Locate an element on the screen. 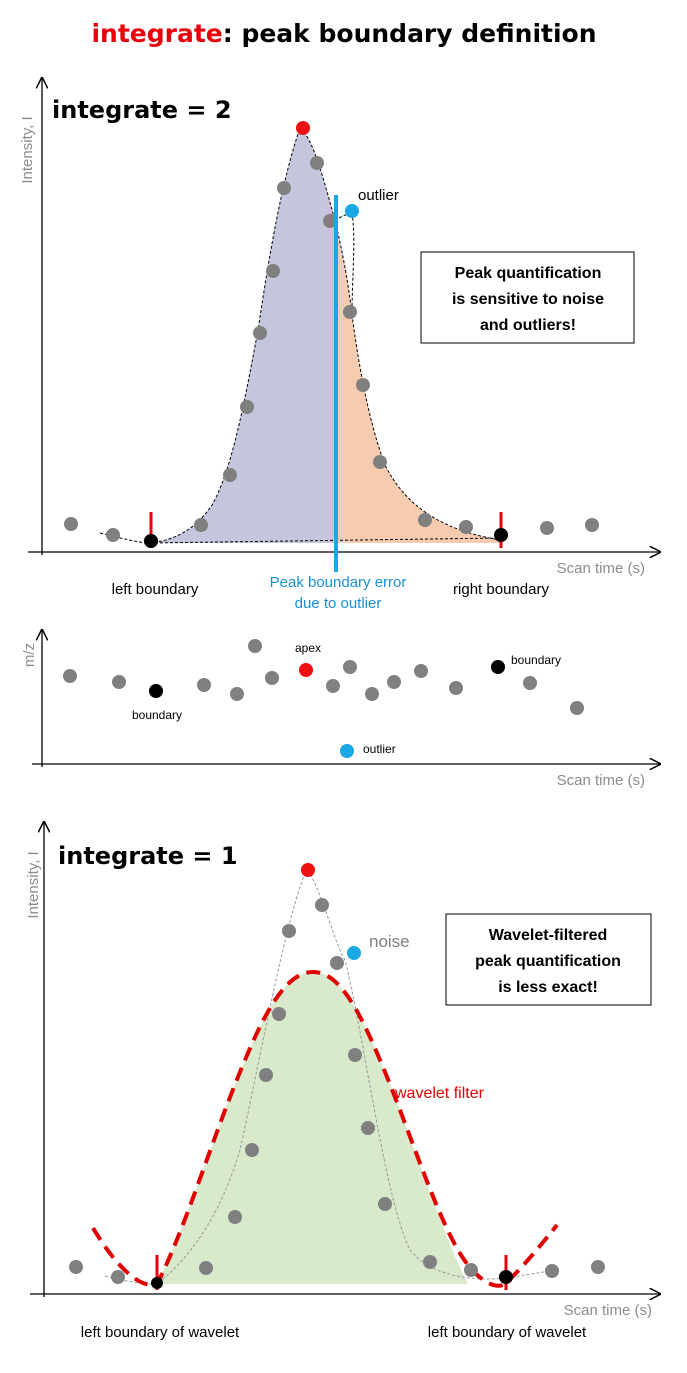 The height and width of the screenshot is (1373, 687). y-axis-label-2: Intensity, I is located at coordinates (33, 884).